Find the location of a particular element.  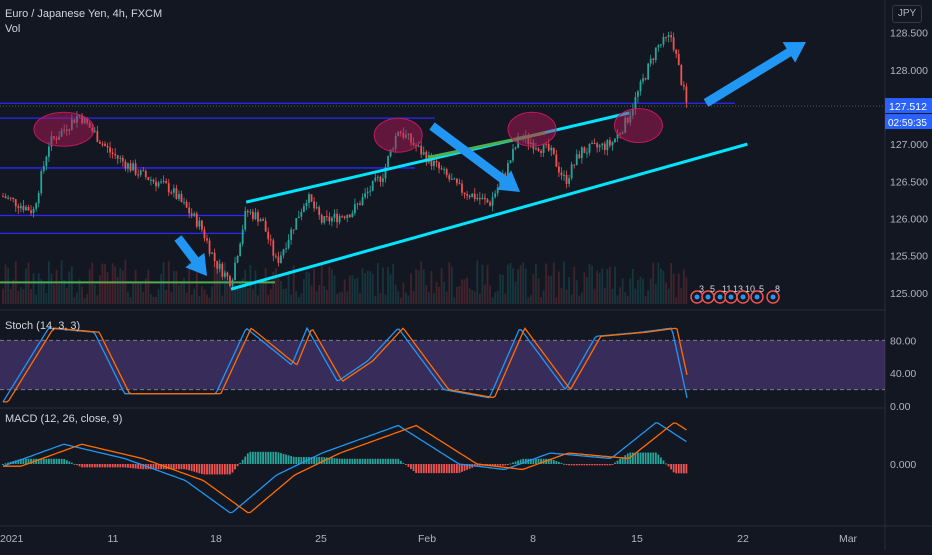

current-price-tag is located at coordinates (908, 106).